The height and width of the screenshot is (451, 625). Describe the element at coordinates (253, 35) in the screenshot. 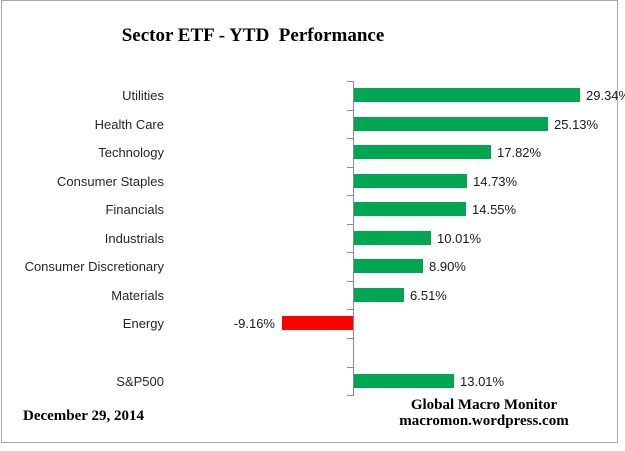

I see `chart-title: Sector ETF - YTD Performance` at that location.